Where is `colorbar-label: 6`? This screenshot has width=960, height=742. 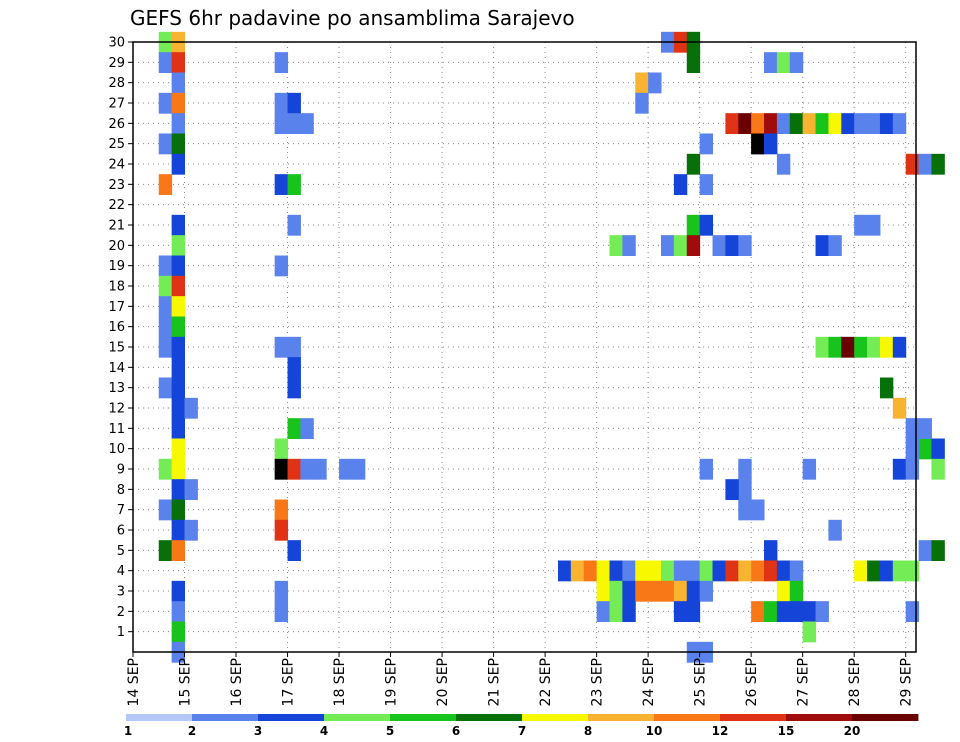
colorbar-label: 6 is located at coordinates (456, 731).